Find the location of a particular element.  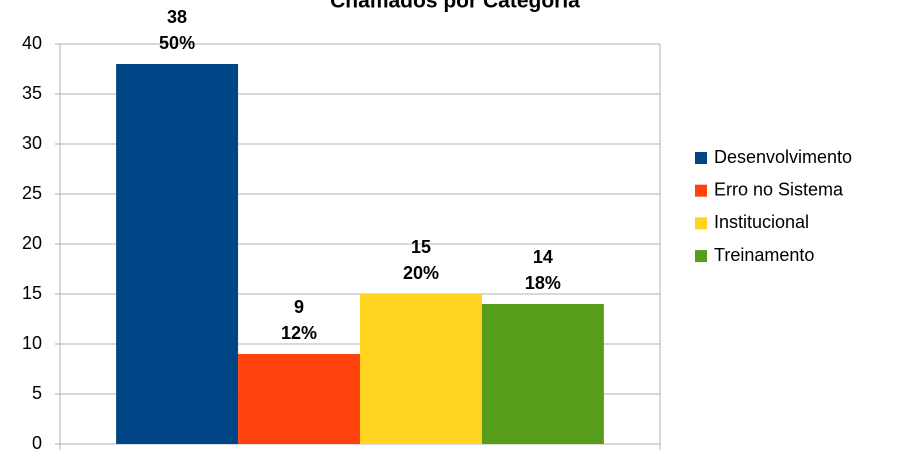

chart-title: Chamados por Categoria is located at coordinates (455, 6).